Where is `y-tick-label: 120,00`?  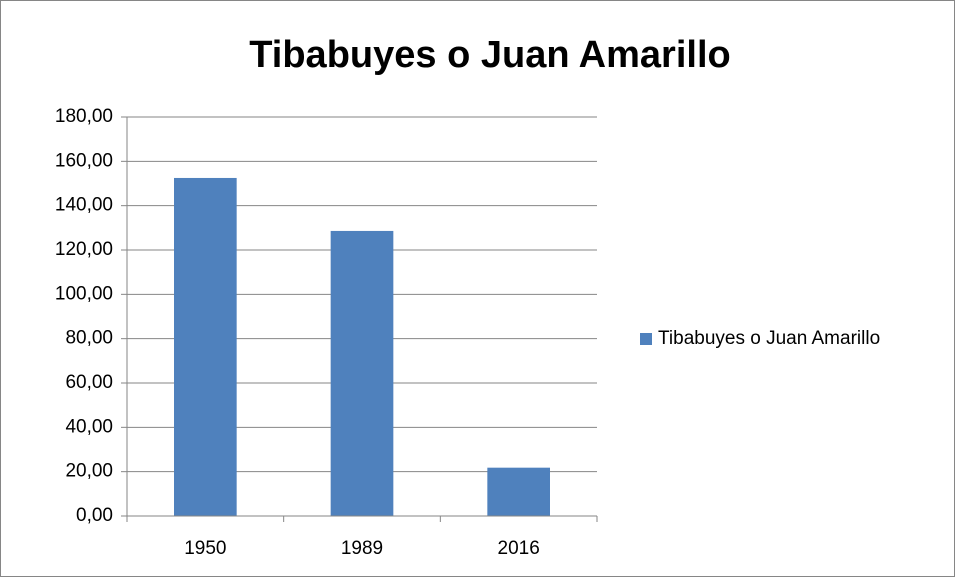
y-tick-label: 120,00 is located at coordinates (84, 249).